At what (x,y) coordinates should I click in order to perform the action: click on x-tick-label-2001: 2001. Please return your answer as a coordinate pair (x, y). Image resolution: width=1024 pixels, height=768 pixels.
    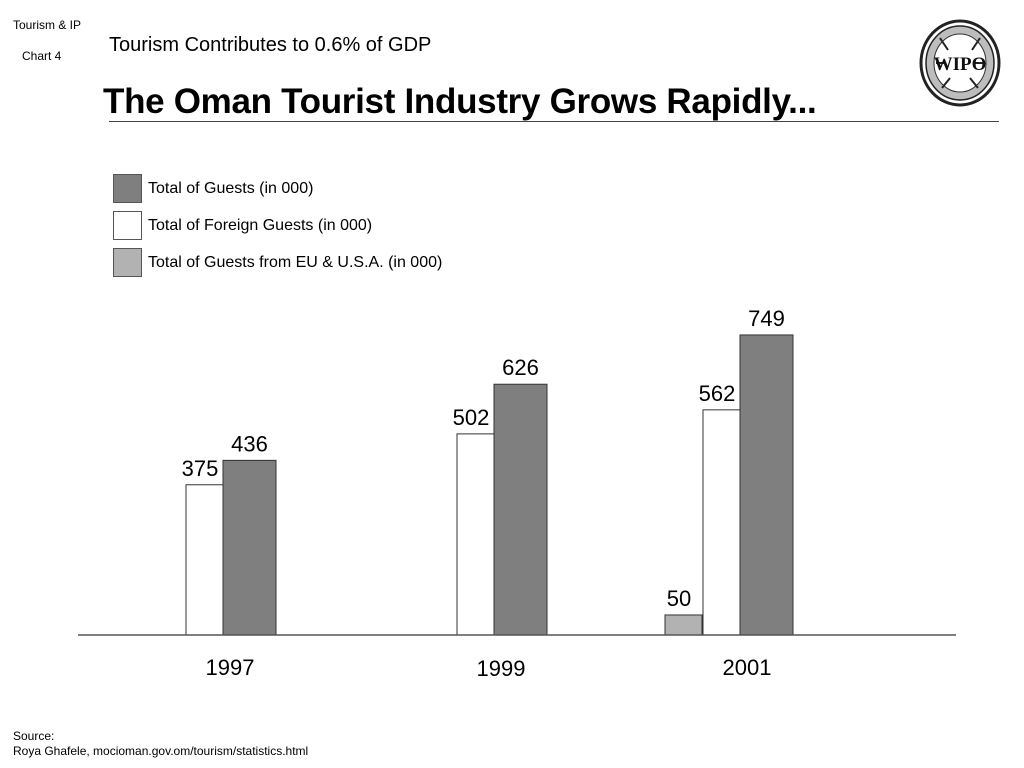
    Looking at the image, I should click on (747, 667).